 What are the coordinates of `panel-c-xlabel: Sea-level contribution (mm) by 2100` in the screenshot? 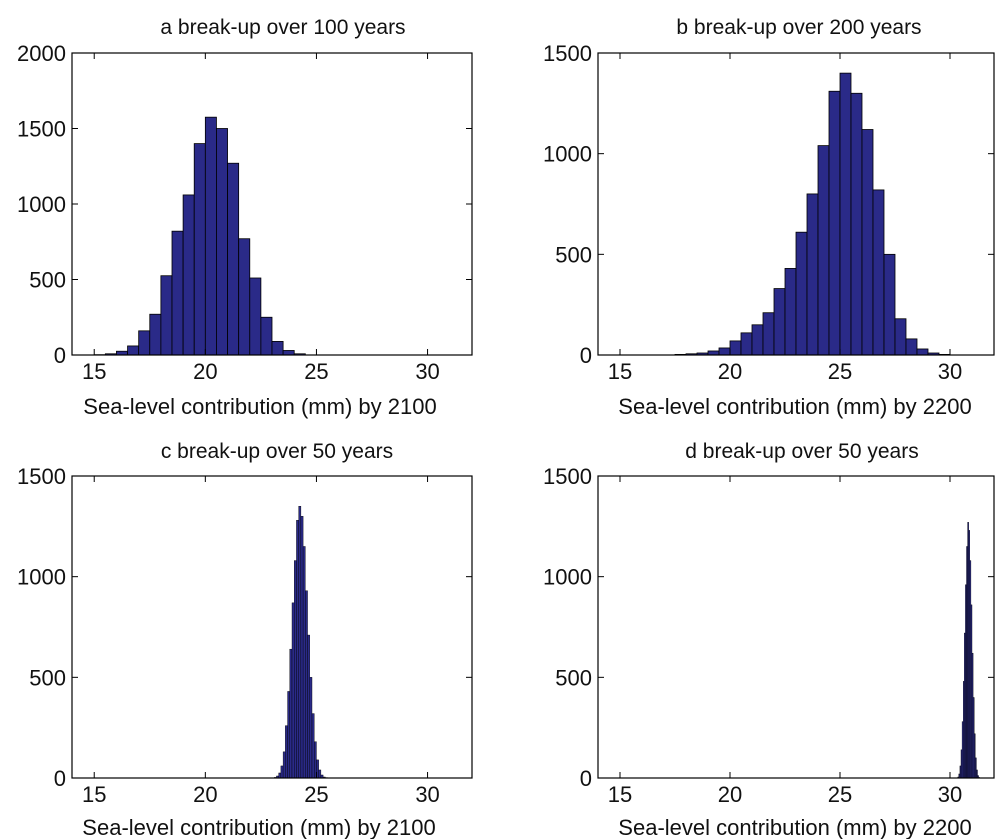 It's located at (258, 827).